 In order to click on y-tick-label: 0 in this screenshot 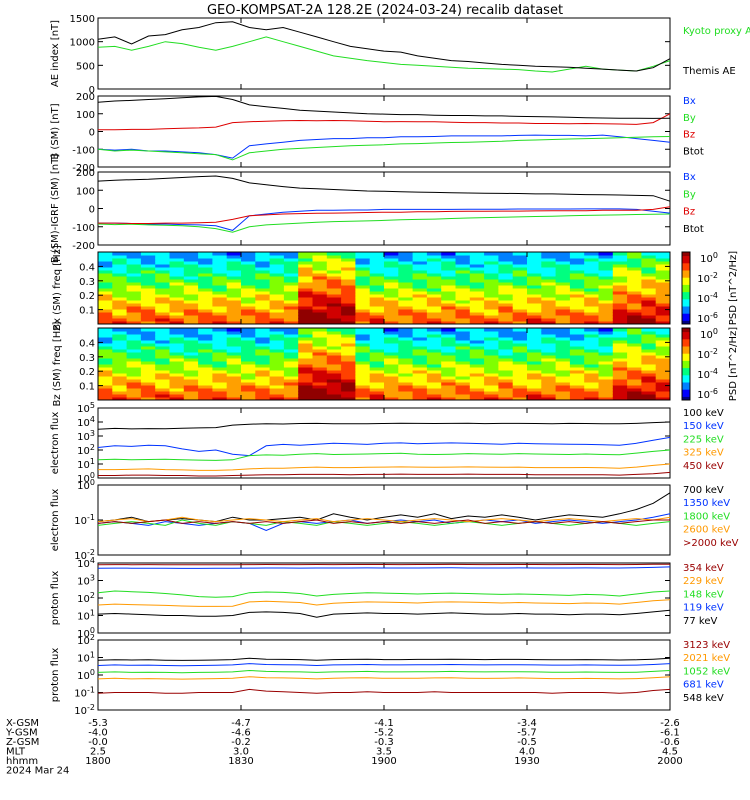, I will do `click(92, 210)`.